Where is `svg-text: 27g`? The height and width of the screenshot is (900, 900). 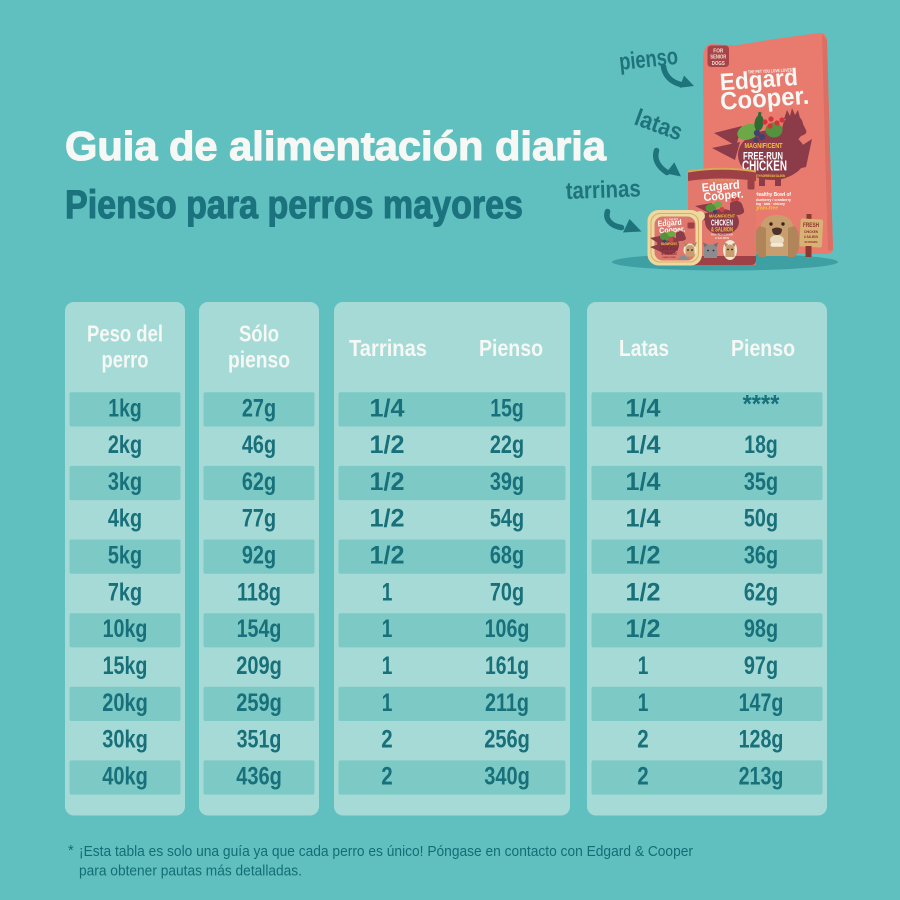
svg-text: 27g is located at coordinates (259, 408).